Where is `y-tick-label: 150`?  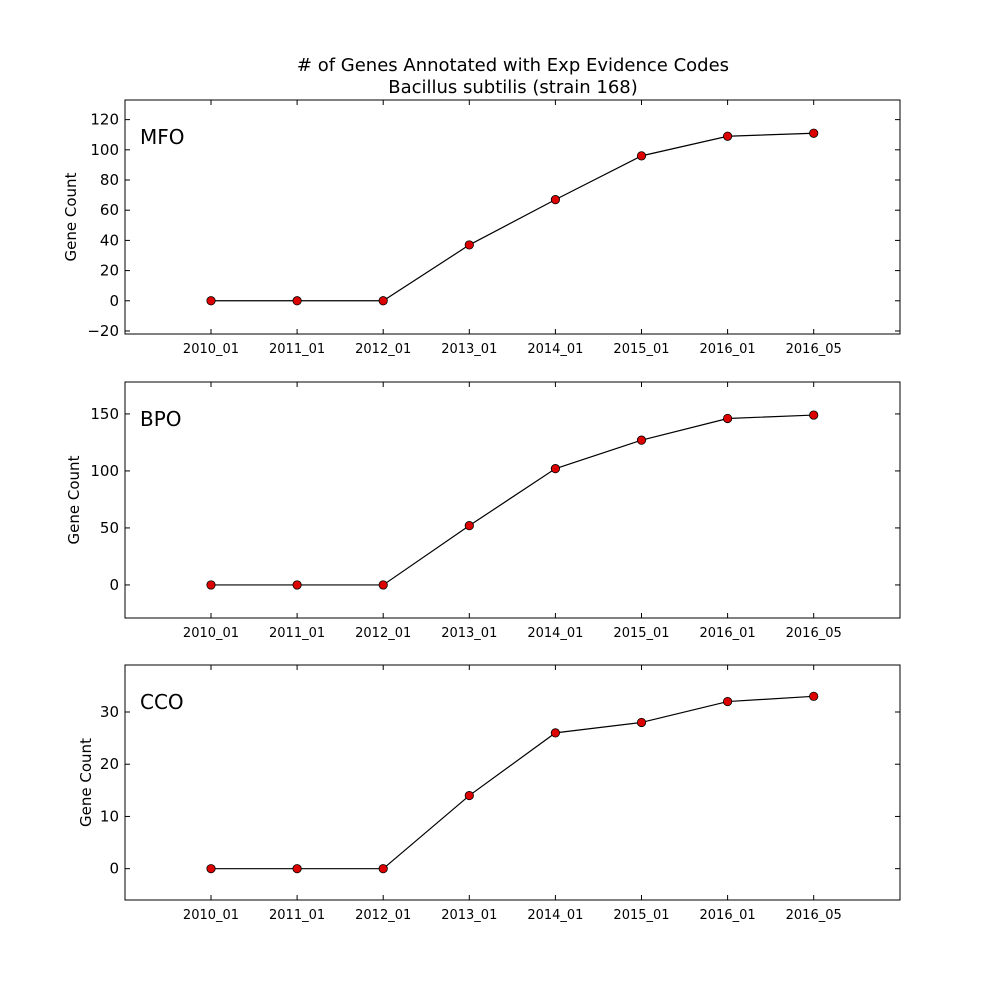
y-tick-label: 150 is located at coordinates (104, 414).